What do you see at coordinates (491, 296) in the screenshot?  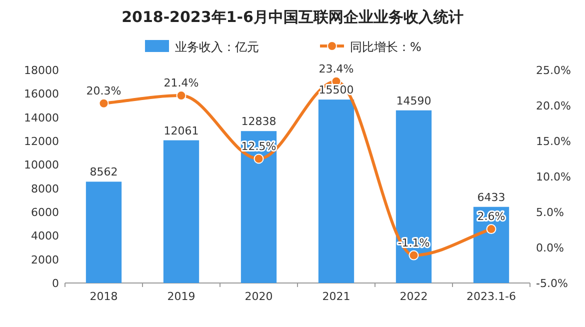 I see `x-tick-label: 2023.1-6` at bounding box center [491, 296].